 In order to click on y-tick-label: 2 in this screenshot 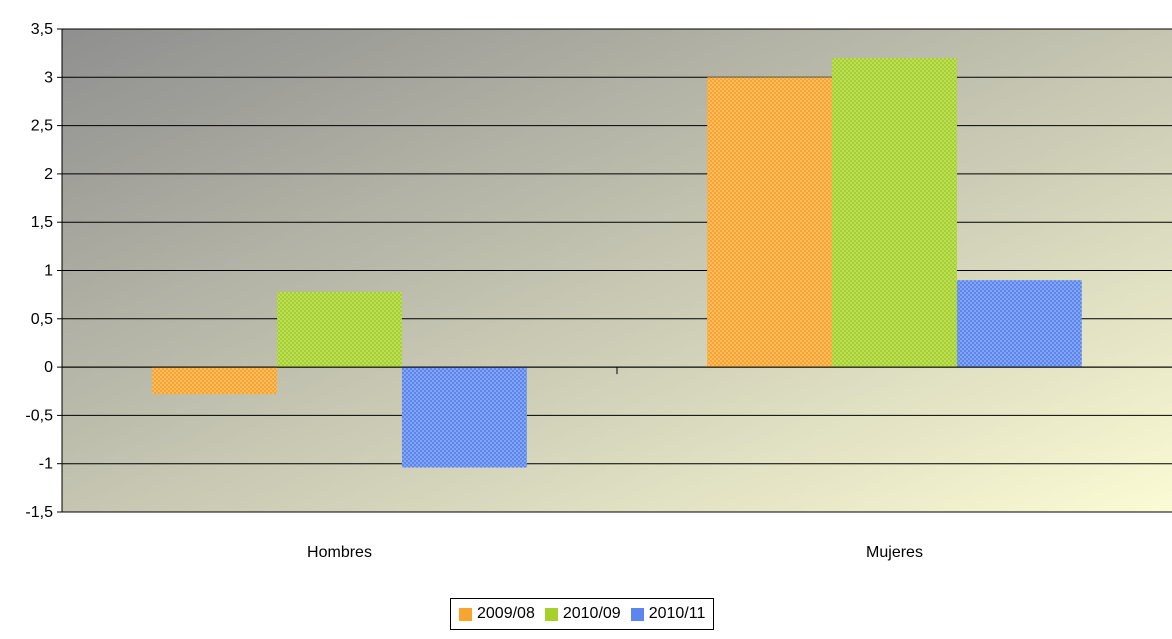, I will do `click(48, 174)`.